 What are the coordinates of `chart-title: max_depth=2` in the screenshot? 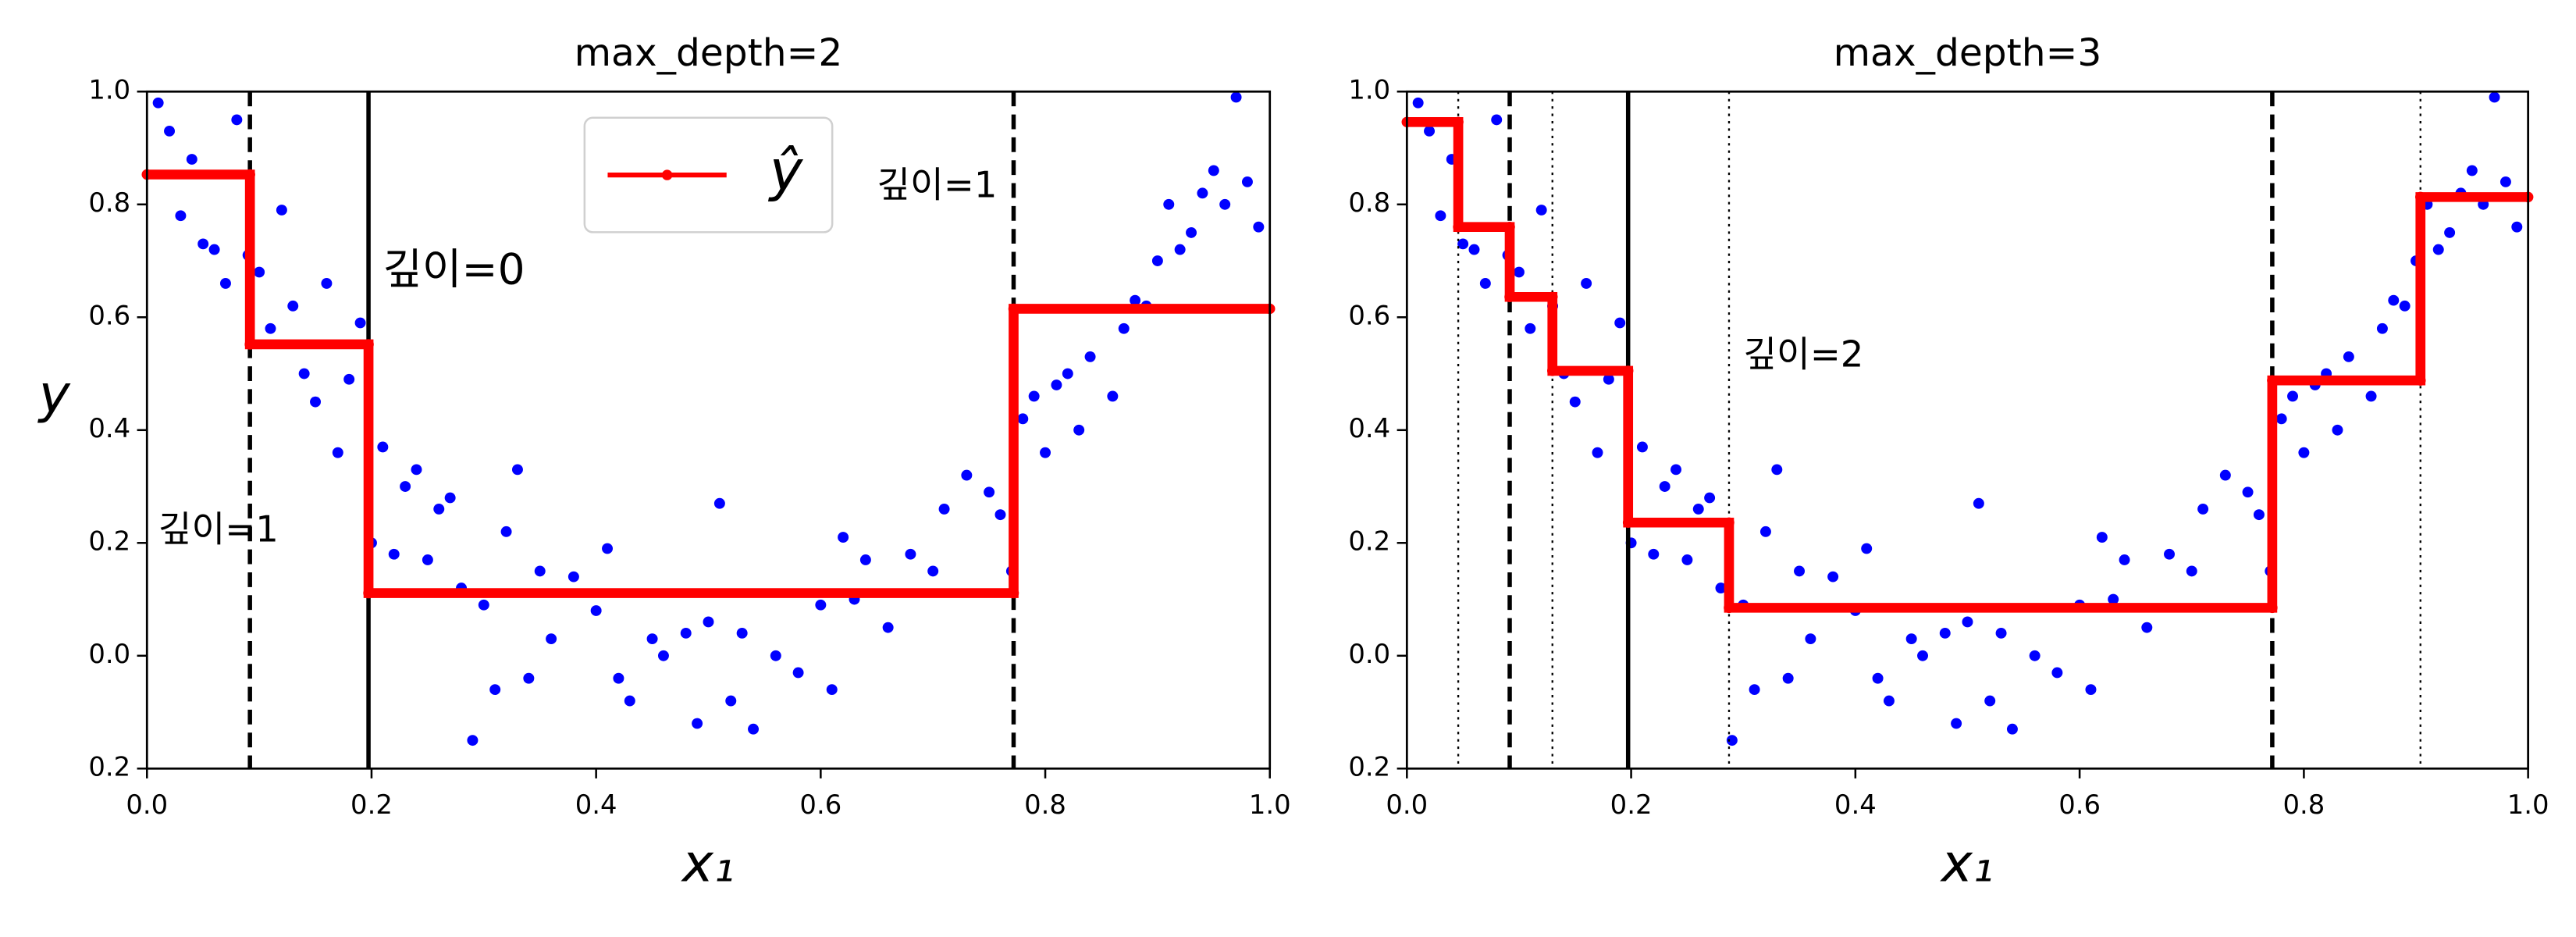 It's located at (709, 53).